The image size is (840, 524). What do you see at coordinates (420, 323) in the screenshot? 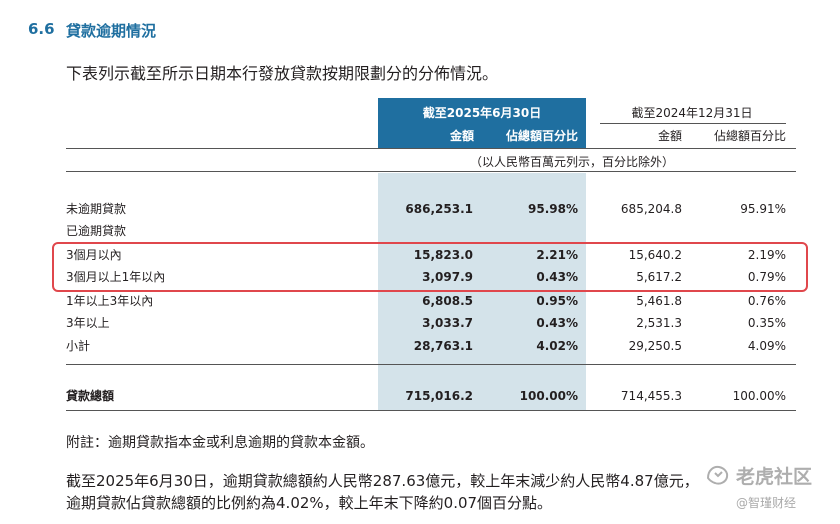
I see `table-row: 3年以上 3,033.7 0.43% 2,531.3 0.35%` at bounding box center [420, 323].